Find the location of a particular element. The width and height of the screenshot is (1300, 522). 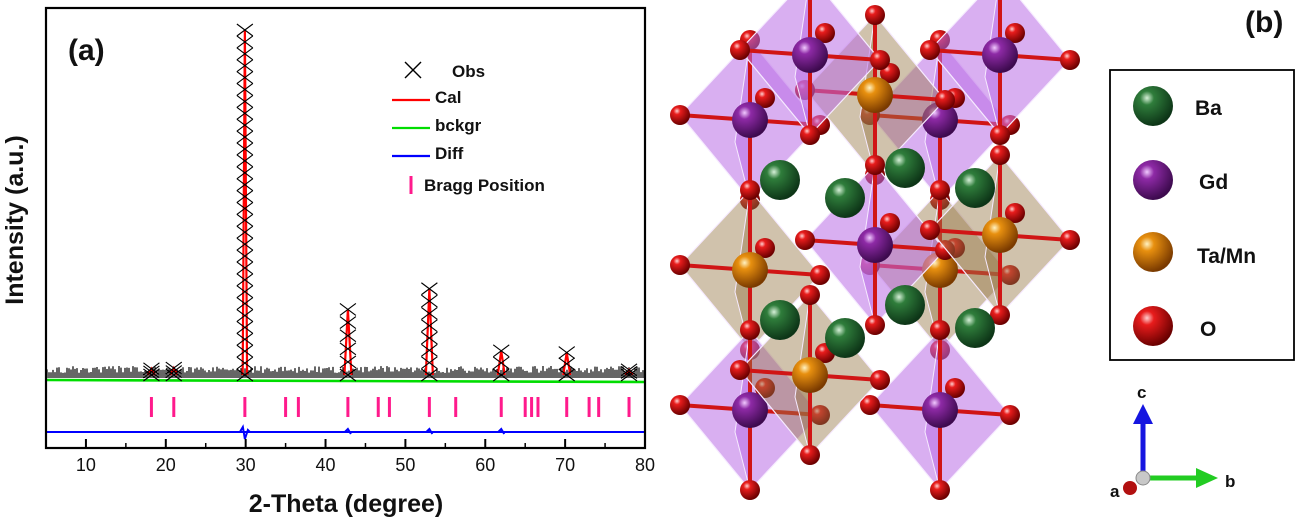

x-tick-label: 80 is located at coordinates (645, 465).